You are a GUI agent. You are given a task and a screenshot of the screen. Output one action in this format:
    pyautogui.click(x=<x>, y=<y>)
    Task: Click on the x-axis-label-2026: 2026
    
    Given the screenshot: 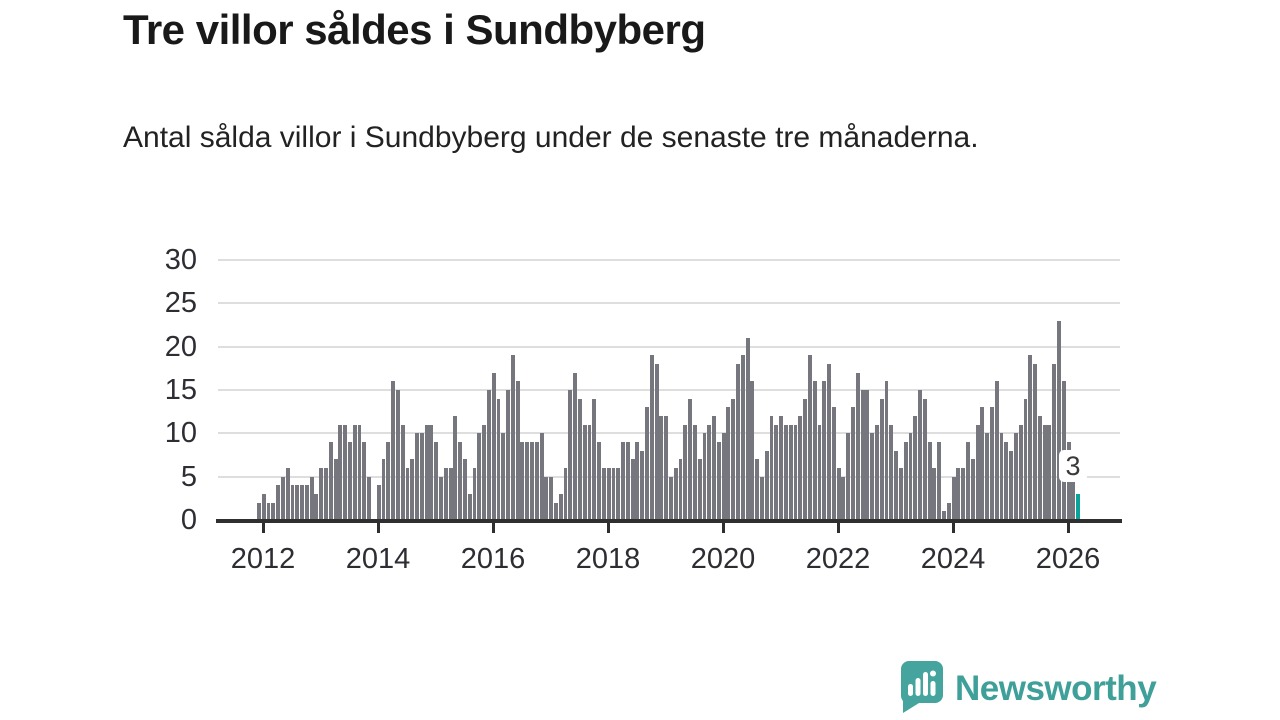 What is the action you would take?
    pyautogui.click(x=1068, y=559)
    